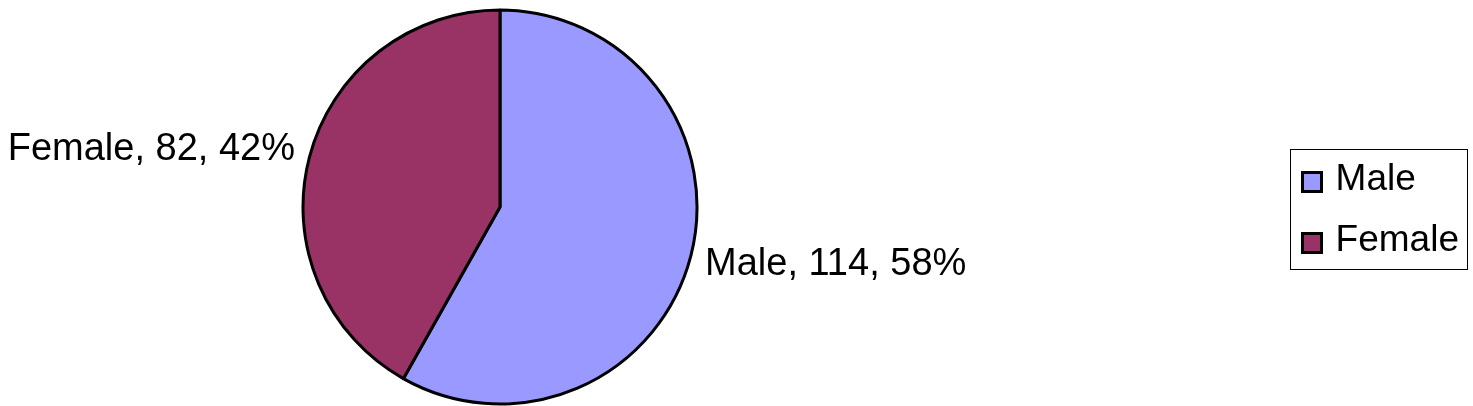 The image size is (1473, 406). I want to click on legend-label: Male, so click(1375, 178).